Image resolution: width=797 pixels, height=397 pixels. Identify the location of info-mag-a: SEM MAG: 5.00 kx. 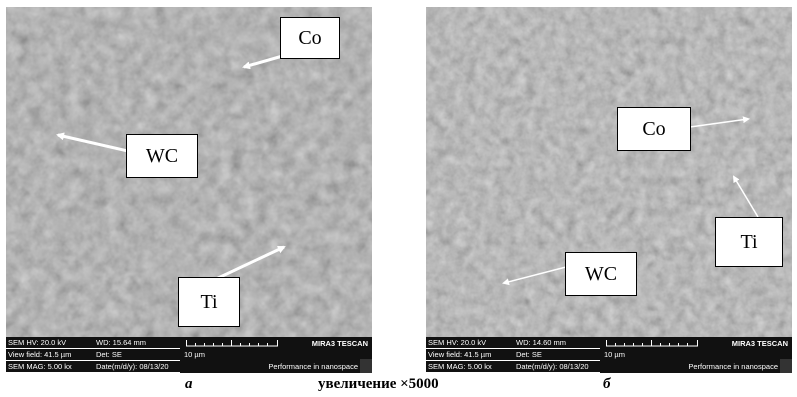
(50, 366).